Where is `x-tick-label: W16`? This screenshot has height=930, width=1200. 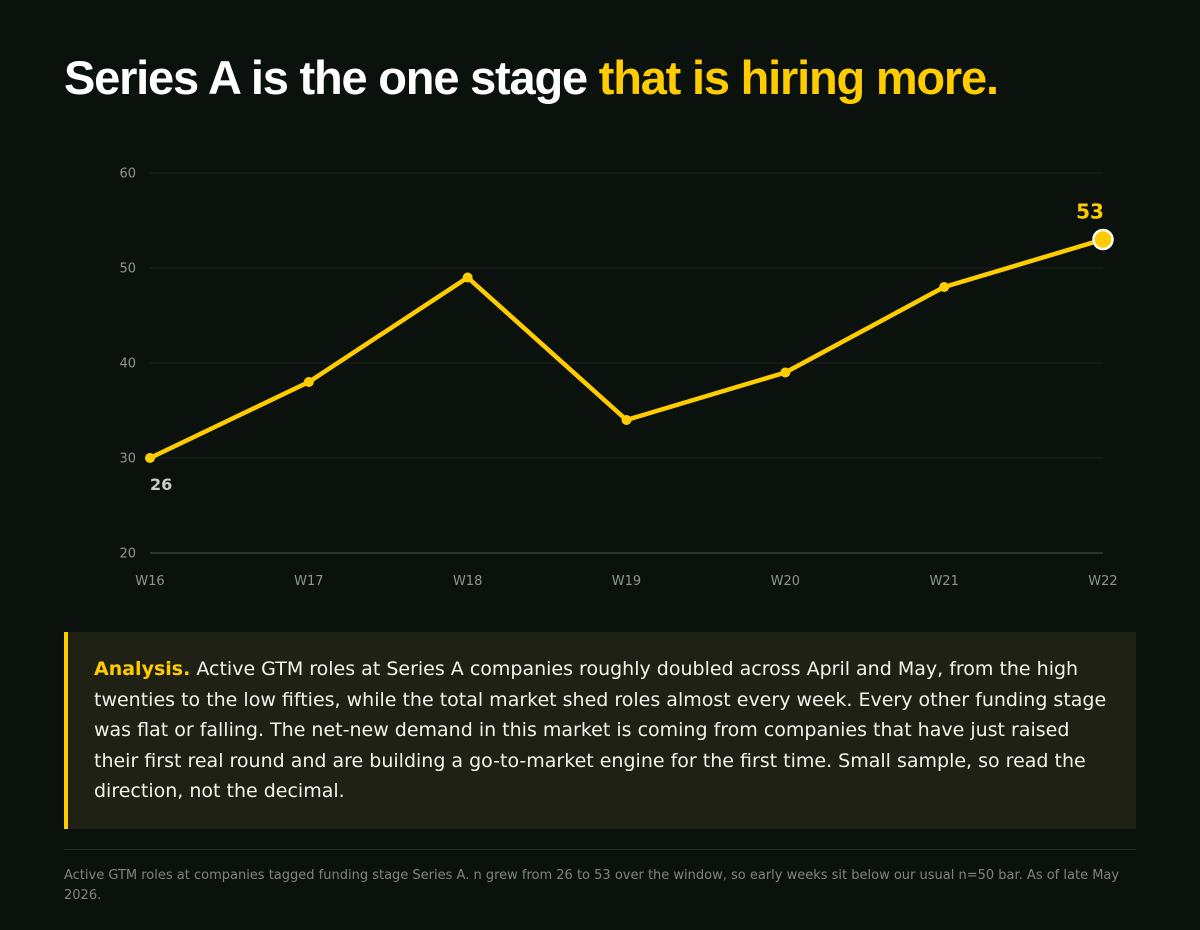
x-tick-label: W16 is located at coordinates (149, 581).